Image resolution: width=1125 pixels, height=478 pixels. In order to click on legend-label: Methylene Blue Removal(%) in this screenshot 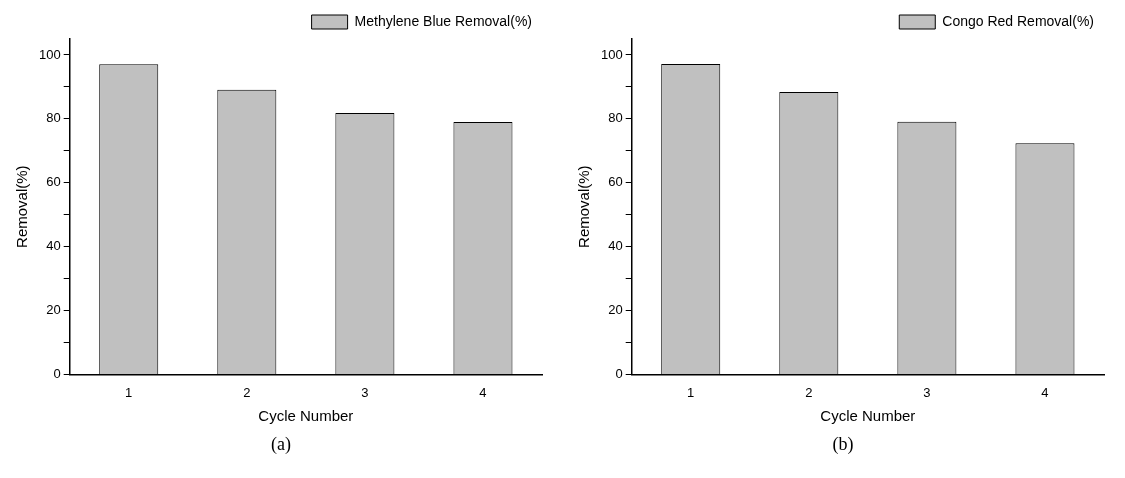, I will do `click(443, 20)`.